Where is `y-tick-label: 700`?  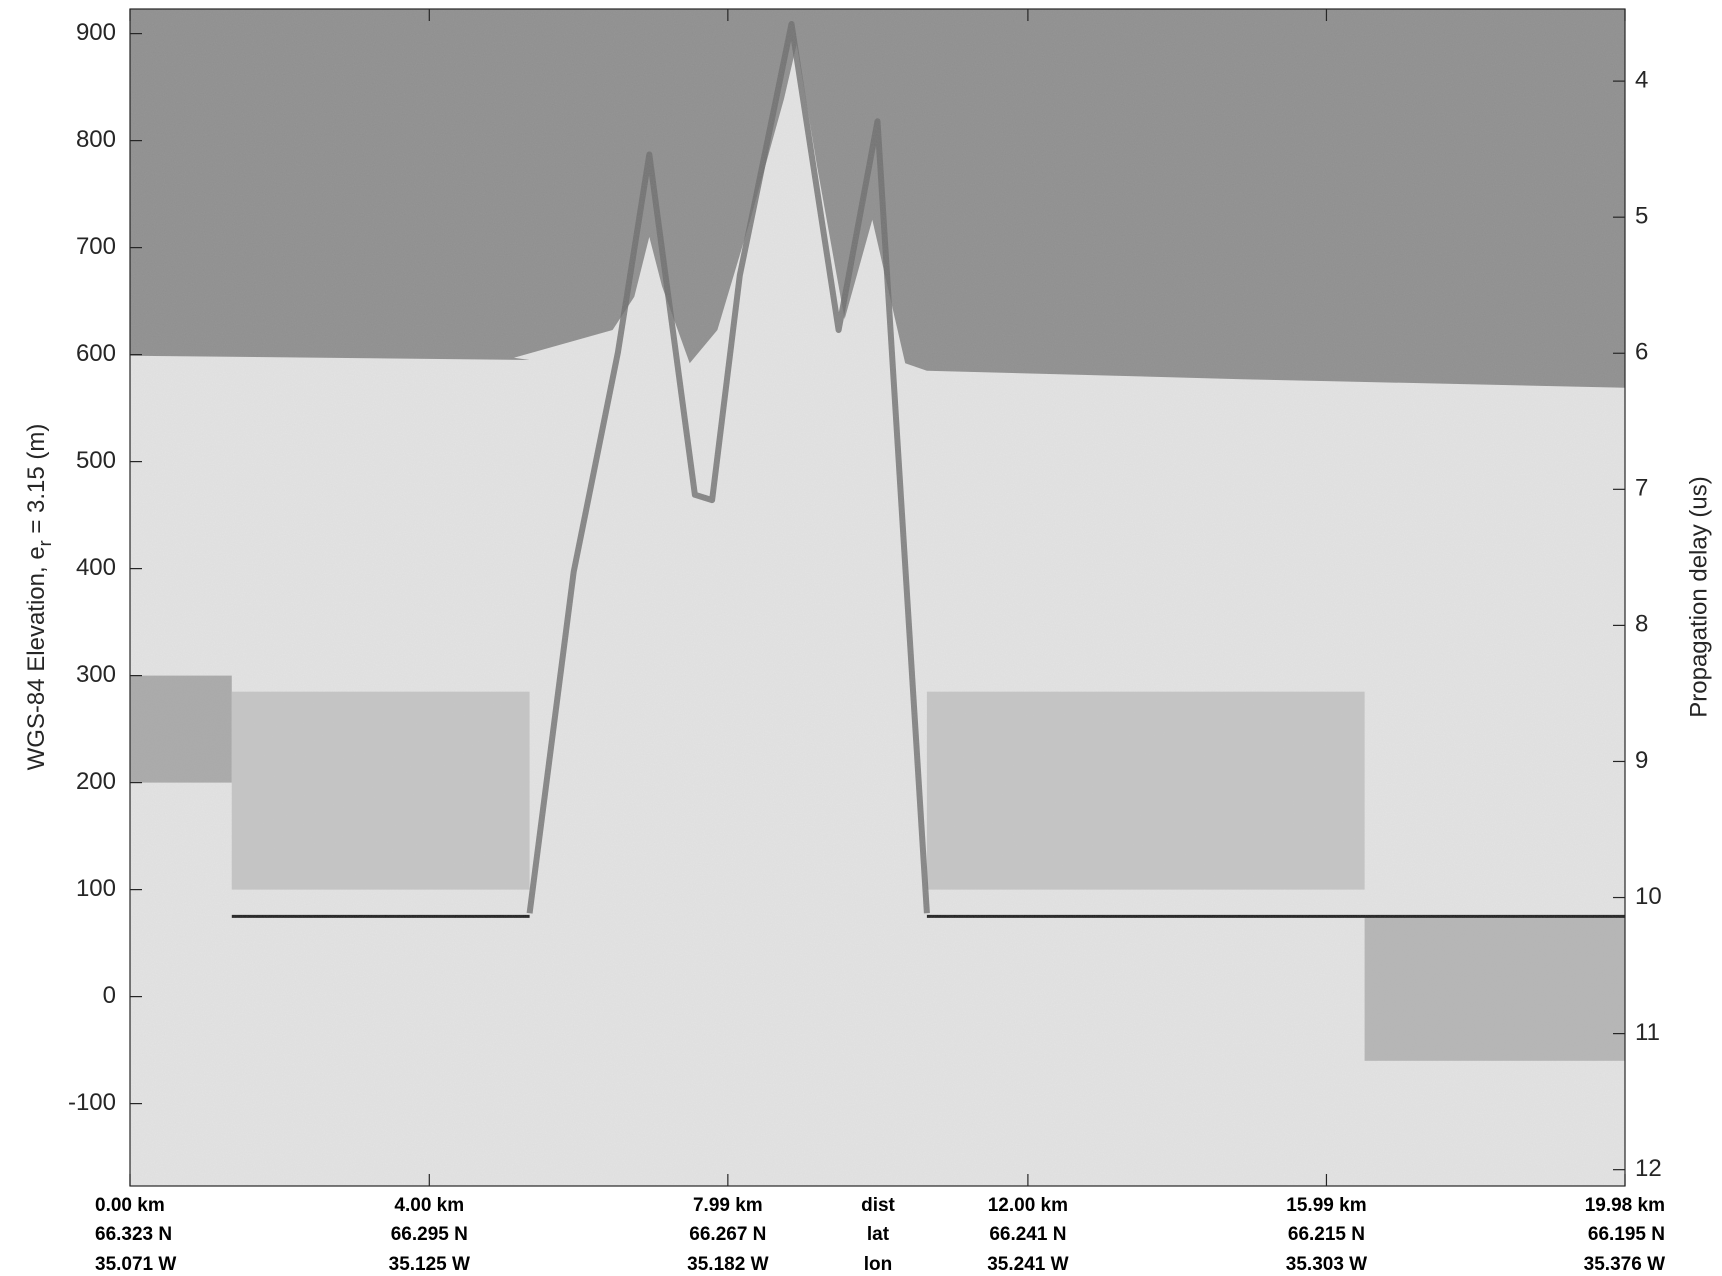 y-tick-label: 700 is located at coordinates (96, 246).